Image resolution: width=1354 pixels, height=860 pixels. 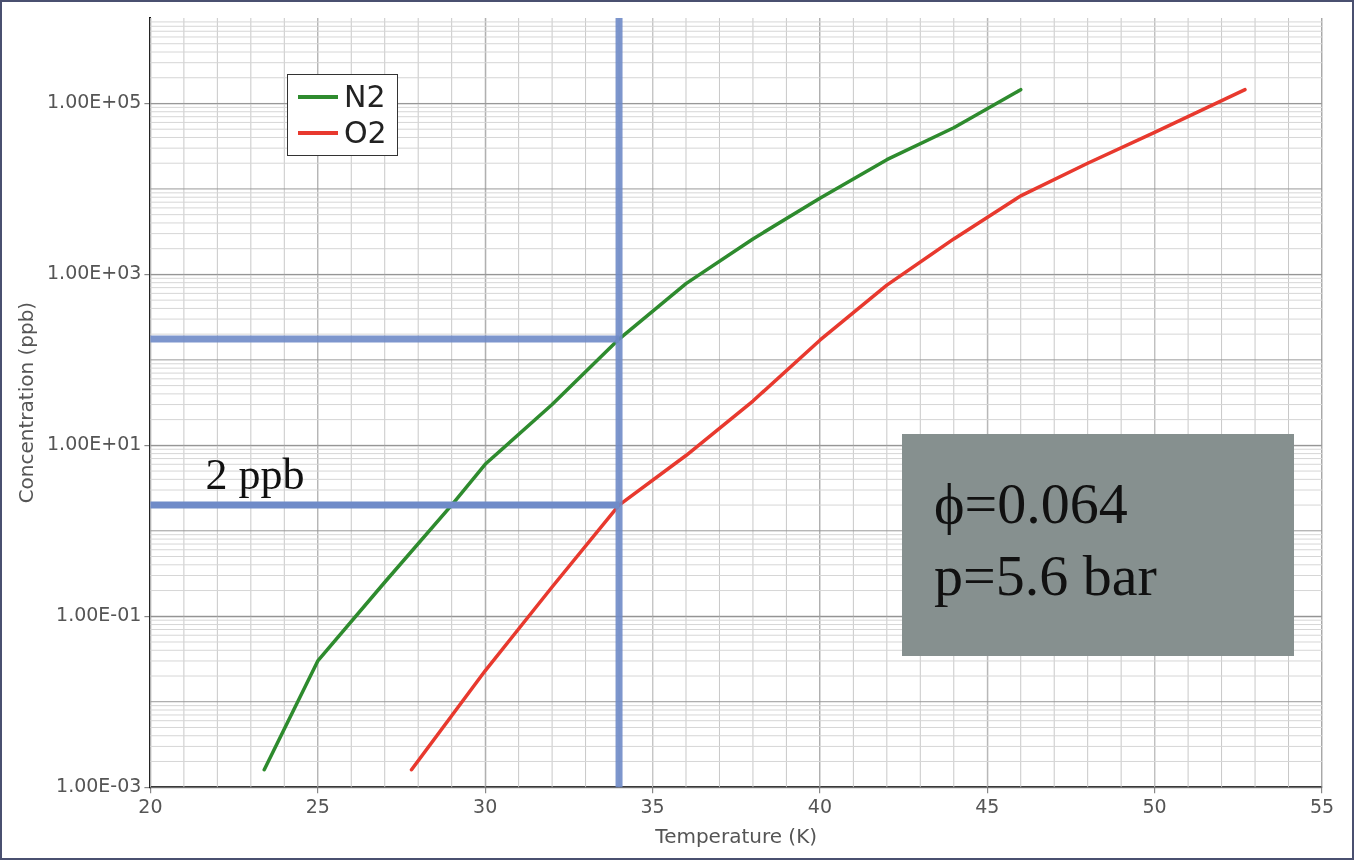 I want to click on x-tick-label: 40, so click(x=819, y=805).